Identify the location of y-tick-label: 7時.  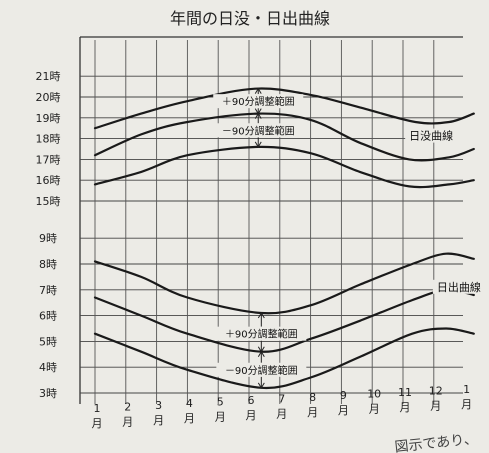
(48, 290).